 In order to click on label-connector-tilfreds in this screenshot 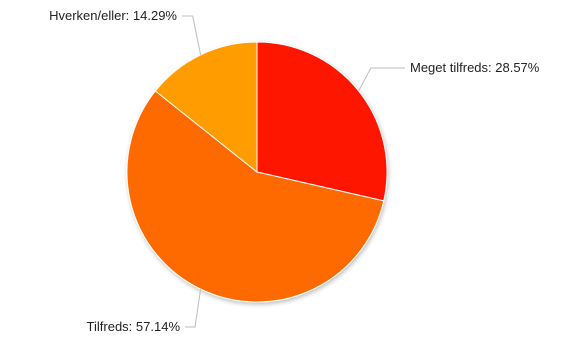, I will do `click(193, 308)`.